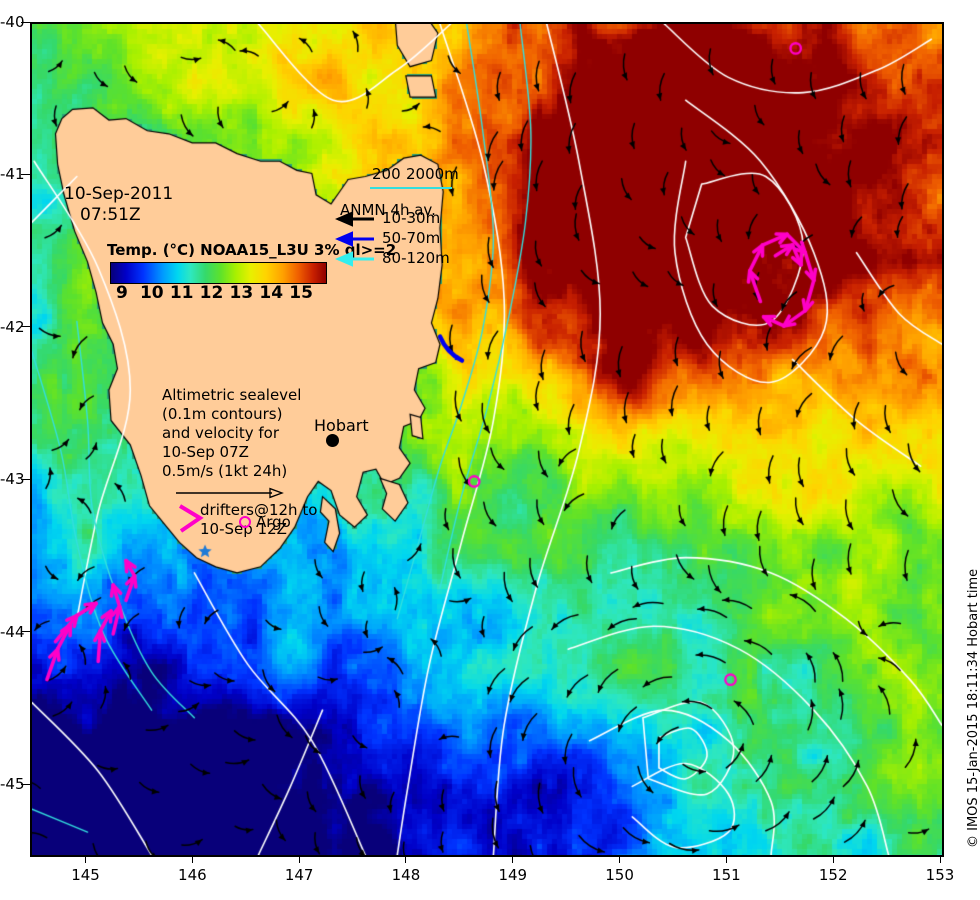  Describe the element at coordinates (619, 875) in the screenshot. I see `x-tick-label: 150` at that location.